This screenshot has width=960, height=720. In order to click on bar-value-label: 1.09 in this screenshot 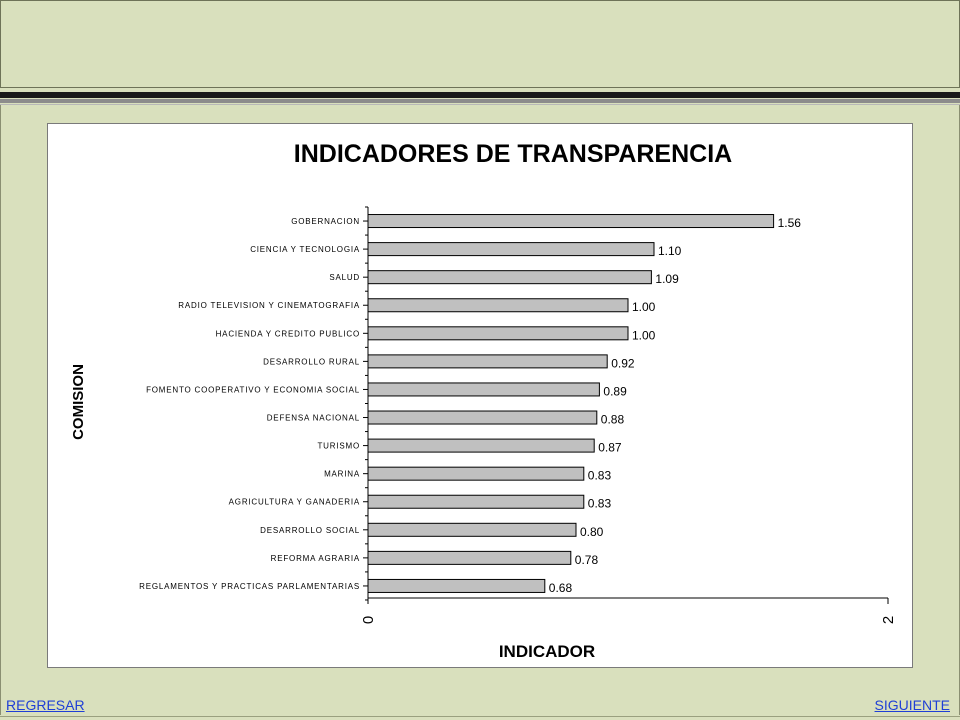, I will do `click(667, 279)`.